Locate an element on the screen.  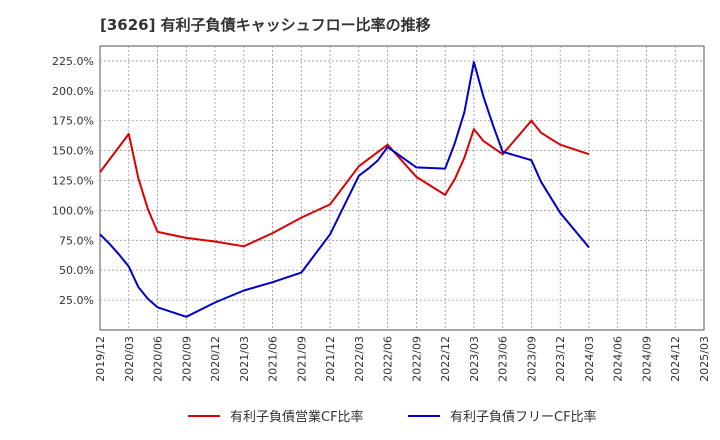
x-tick-label: 2023/12 is located at coordinates (560, 359).